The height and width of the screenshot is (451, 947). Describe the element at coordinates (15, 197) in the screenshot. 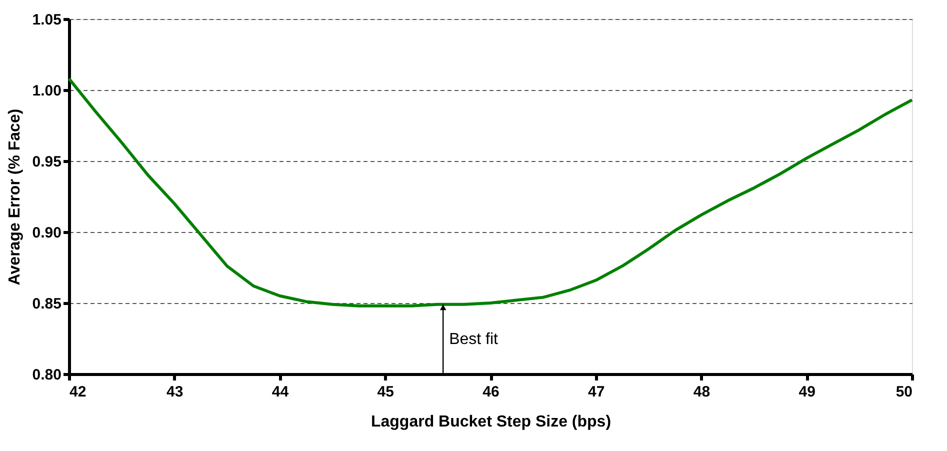

I see `y-axis-title: Average Error (% Face)` at that location.